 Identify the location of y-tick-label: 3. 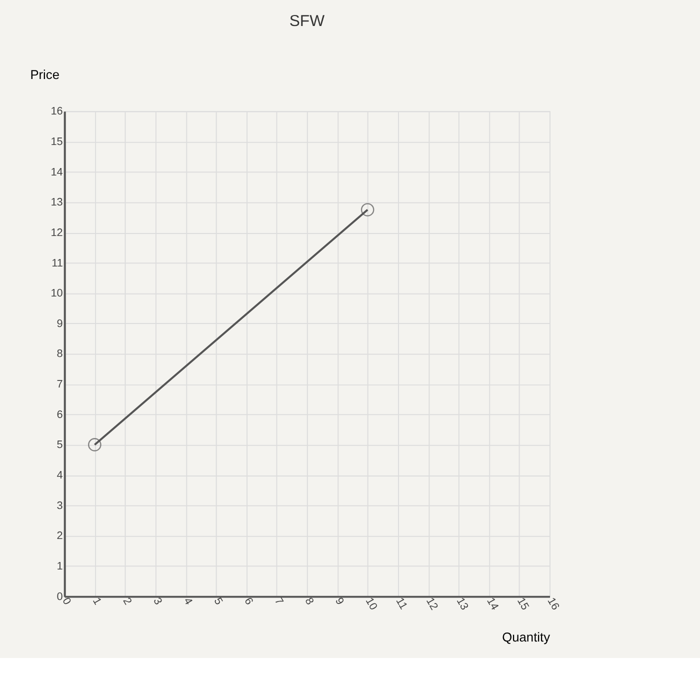
(59, 506).